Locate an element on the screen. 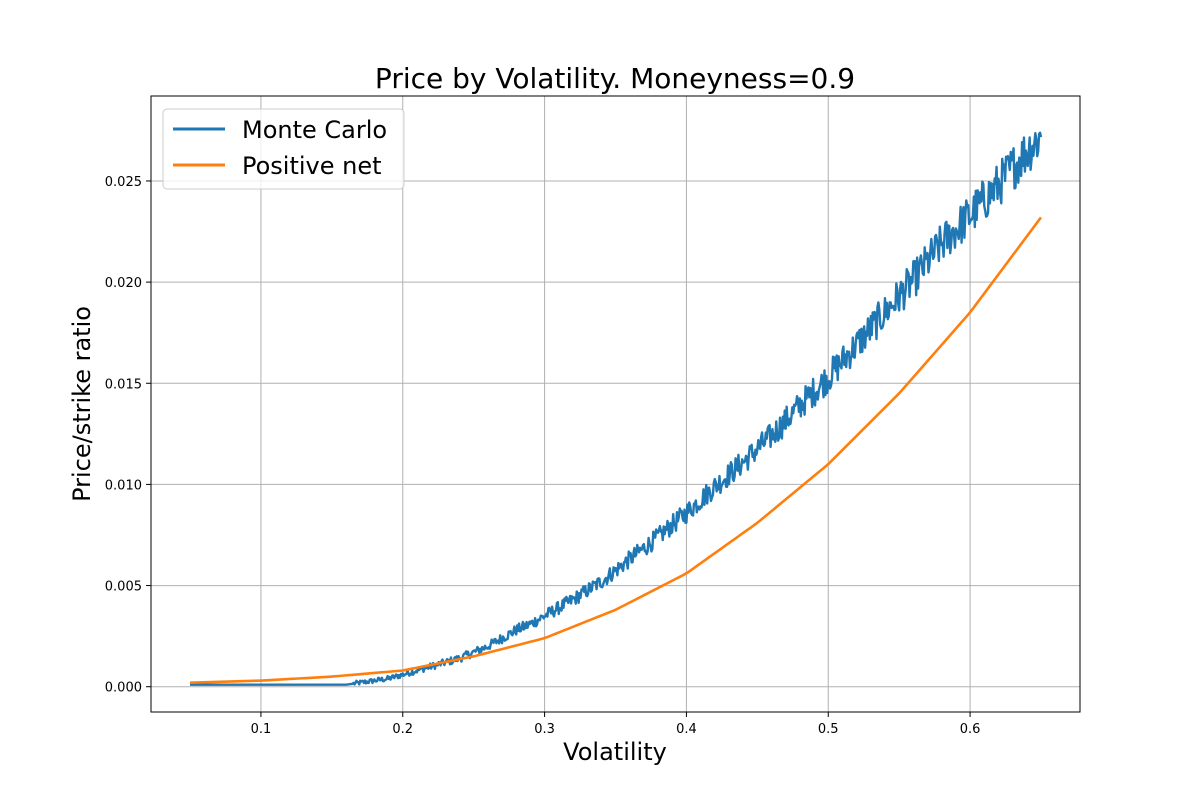 This screenshot has width=1200, height=800. y-axis-label: Price/strike ratio is located at coordinates (82, 404).